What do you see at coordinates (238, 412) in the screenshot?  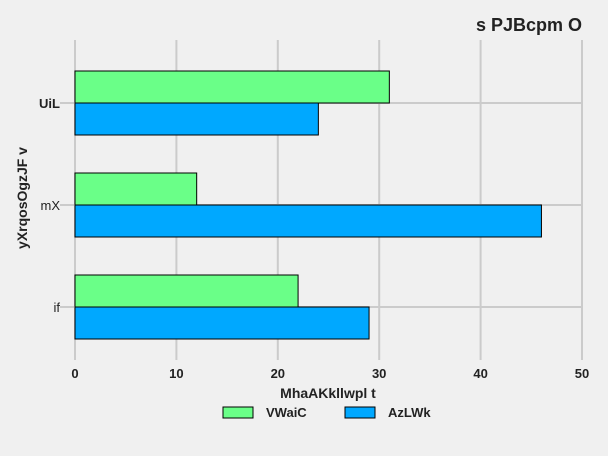 I see `legend-swatch-VWaiC` at bounding box center [238, 412].